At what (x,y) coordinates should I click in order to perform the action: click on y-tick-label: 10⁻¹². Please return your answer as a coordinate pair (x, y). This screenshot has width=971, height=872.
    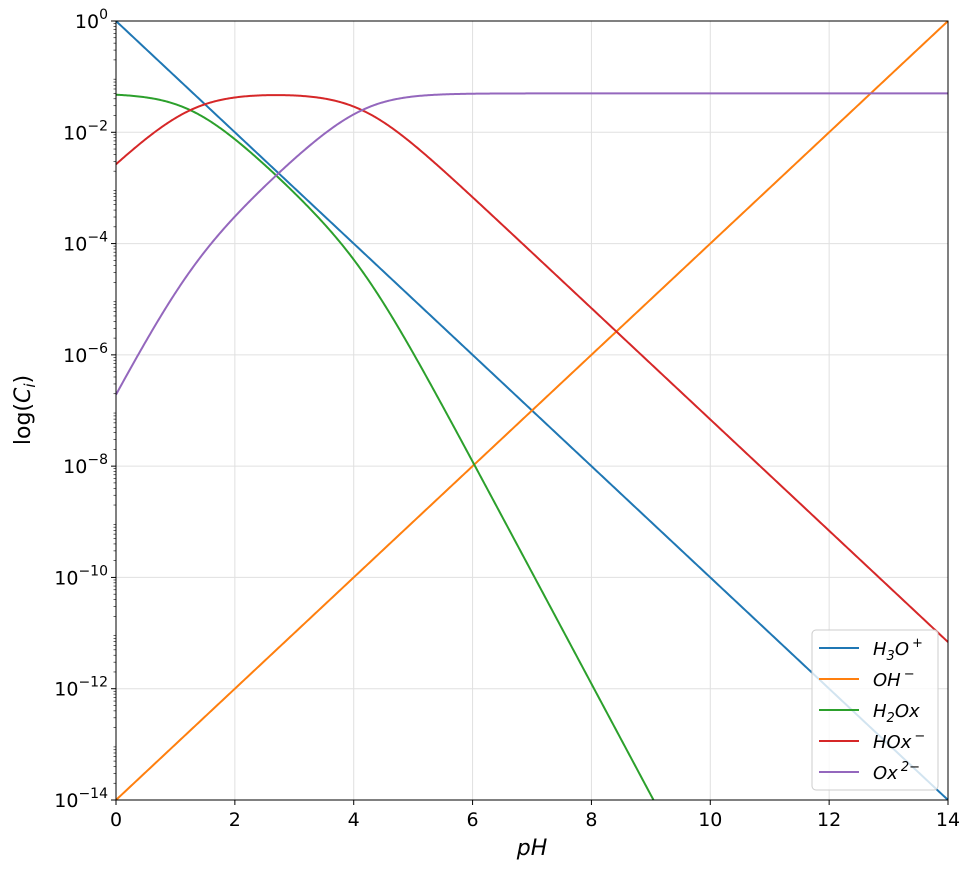
    Looking at the image, I should click on (81, 688).